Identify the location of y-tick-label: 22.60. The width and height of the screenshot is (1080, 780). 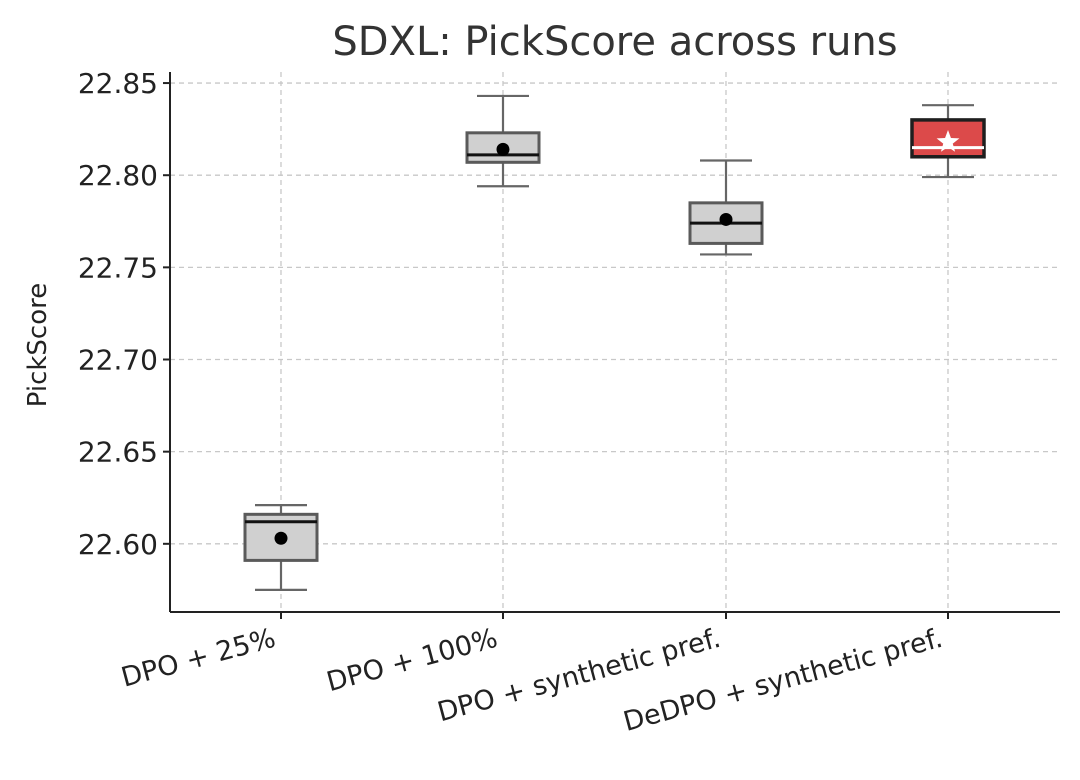
(118, 544).